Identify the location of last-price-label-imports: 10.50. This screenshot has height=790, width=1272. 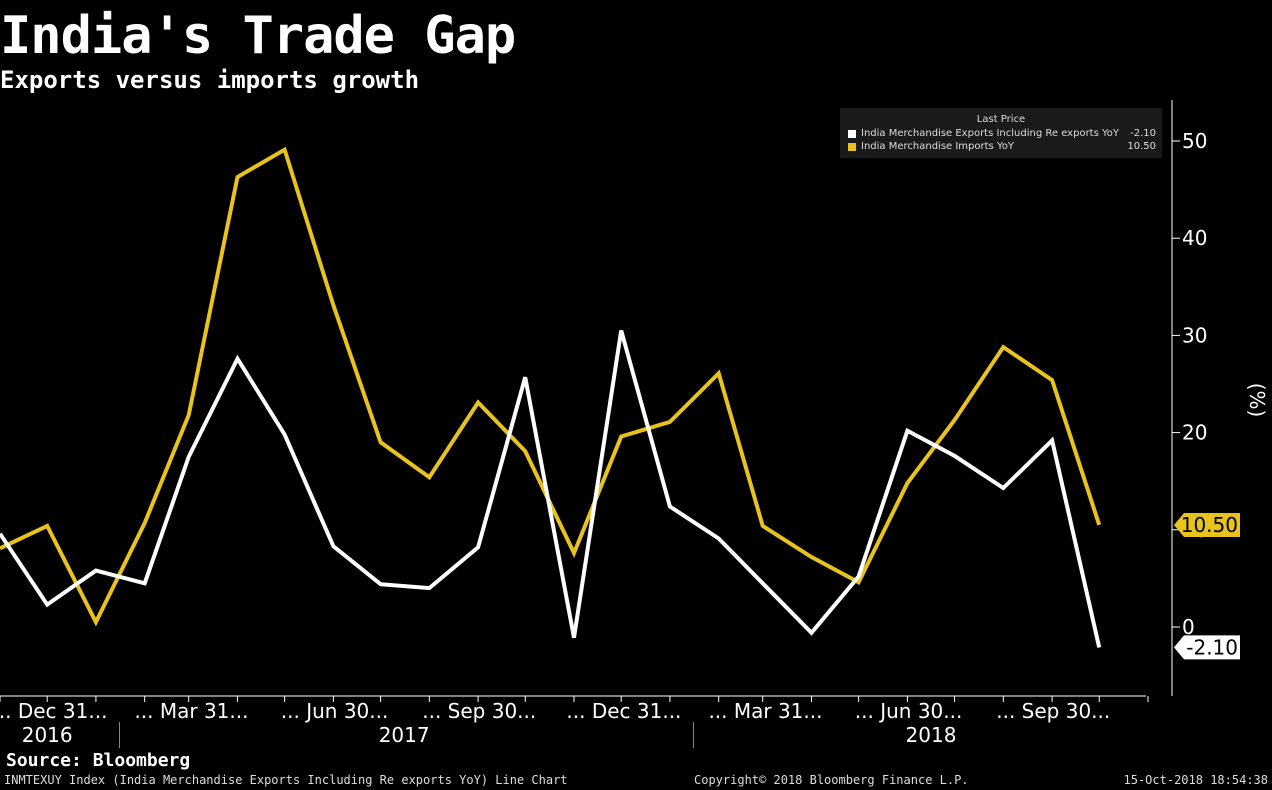
(1209, 525).